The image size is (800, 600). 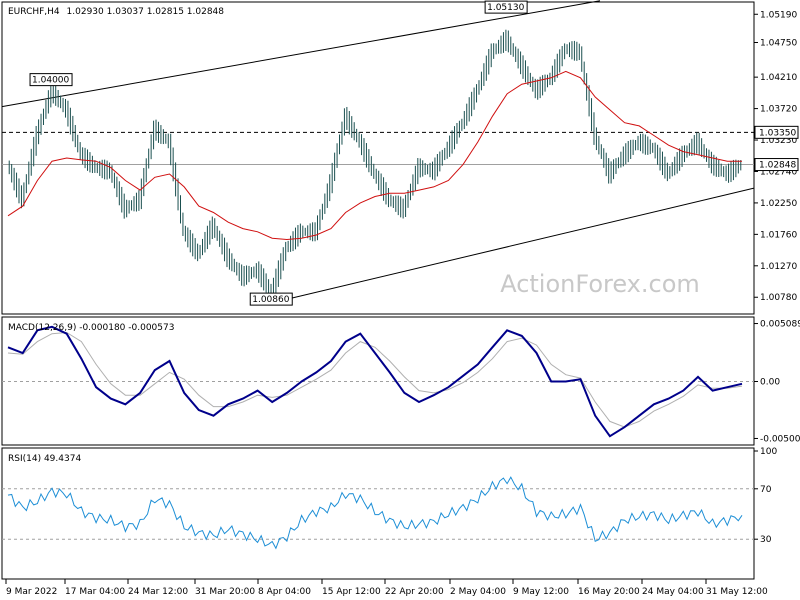 I want to click on rsi-tick-label: 30, so click(x=766, y=540).